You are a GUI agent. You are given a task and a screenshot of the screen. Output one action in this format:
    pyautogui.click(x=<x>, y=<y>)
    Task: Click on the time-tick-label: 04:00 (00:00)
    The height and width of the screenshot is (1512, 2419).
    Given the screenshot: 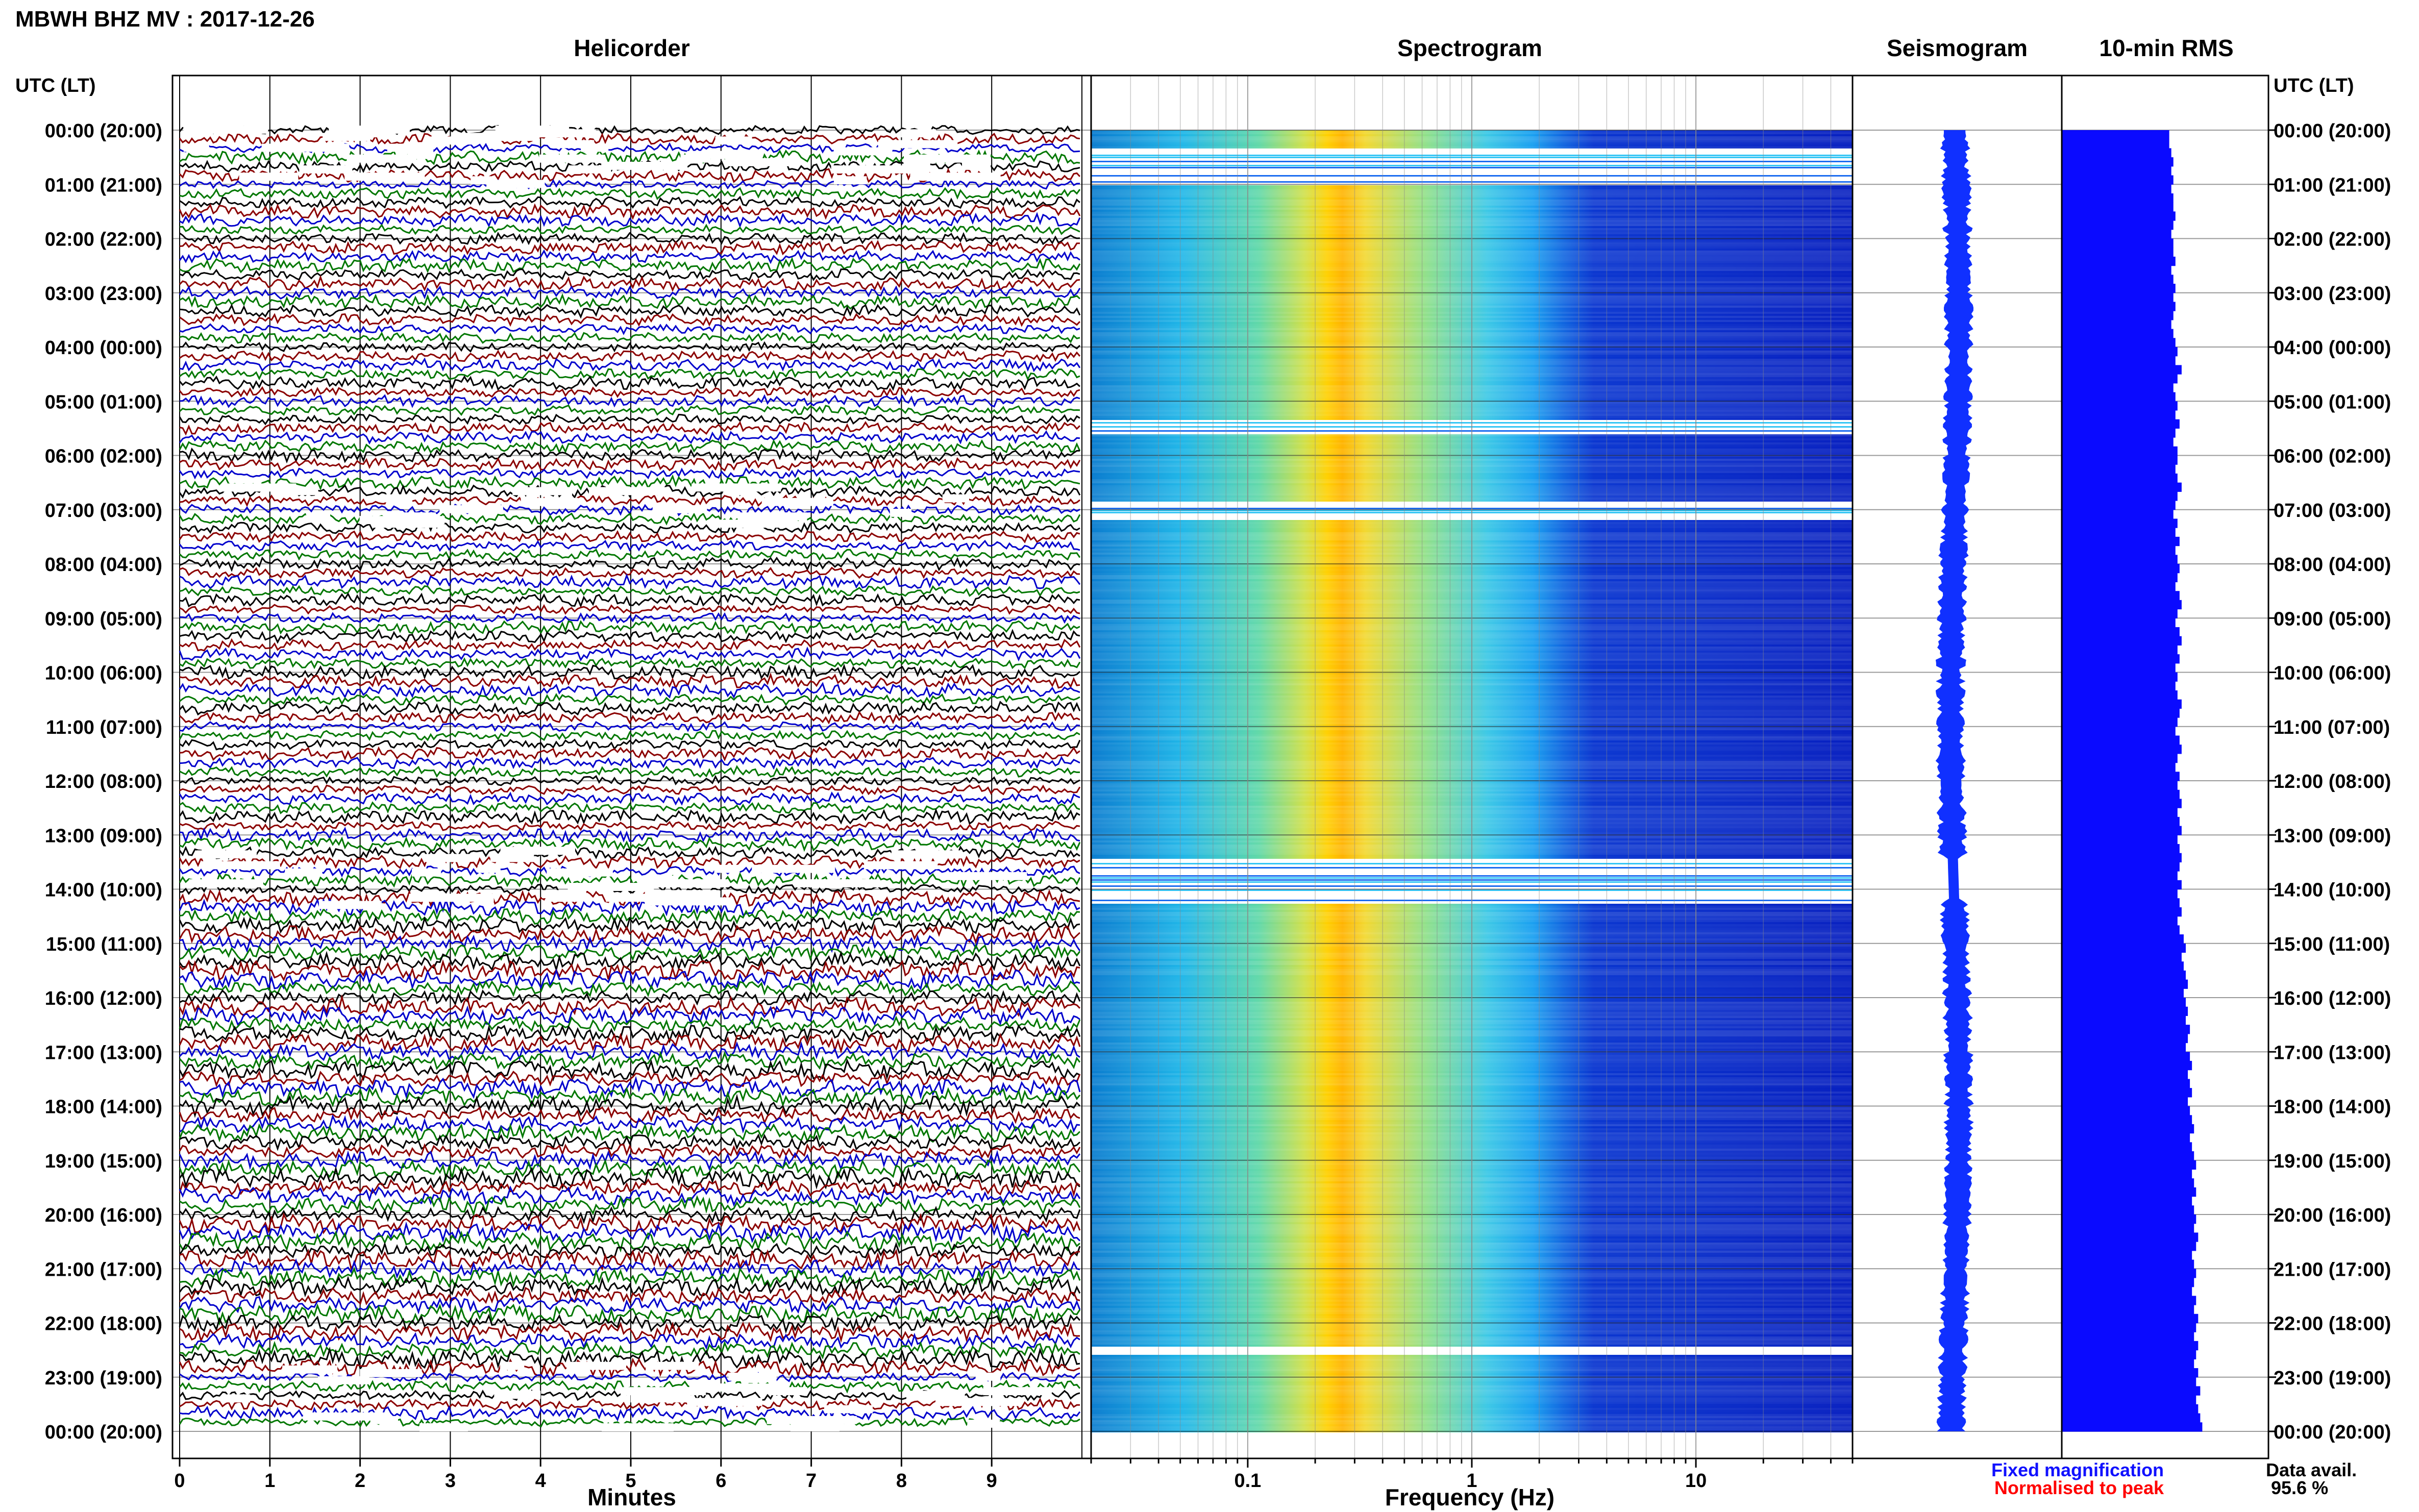 What is the action you would take?
    pyautogui.click(x=103, y=348)
    